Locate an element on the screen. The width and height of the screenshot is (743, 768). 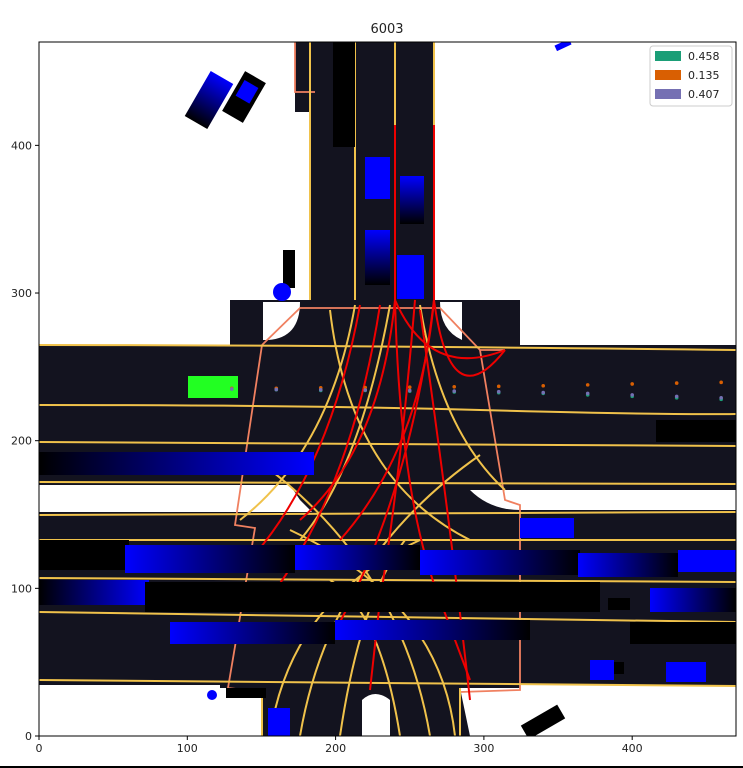
ego-vehicle is located at coordinates (213, 387).